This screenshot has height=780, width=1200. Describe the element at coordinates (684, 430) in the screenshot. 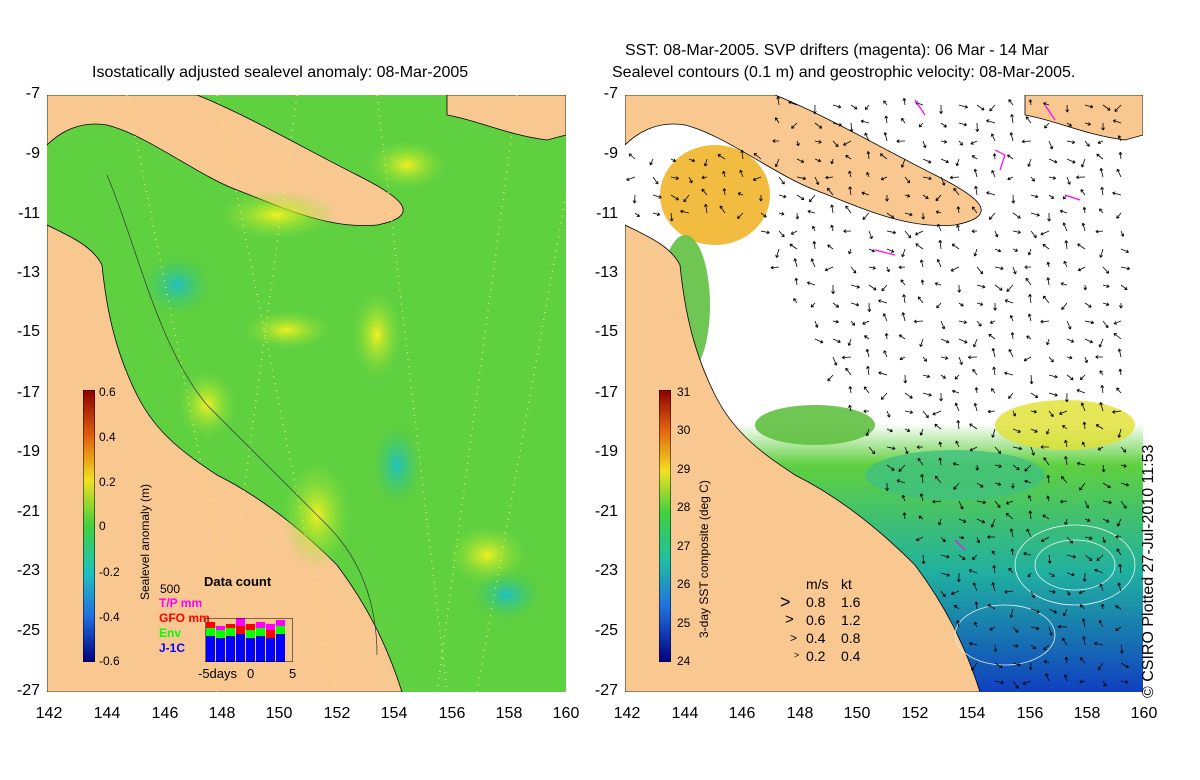

I see `colorbar-tick: 30` at that location.